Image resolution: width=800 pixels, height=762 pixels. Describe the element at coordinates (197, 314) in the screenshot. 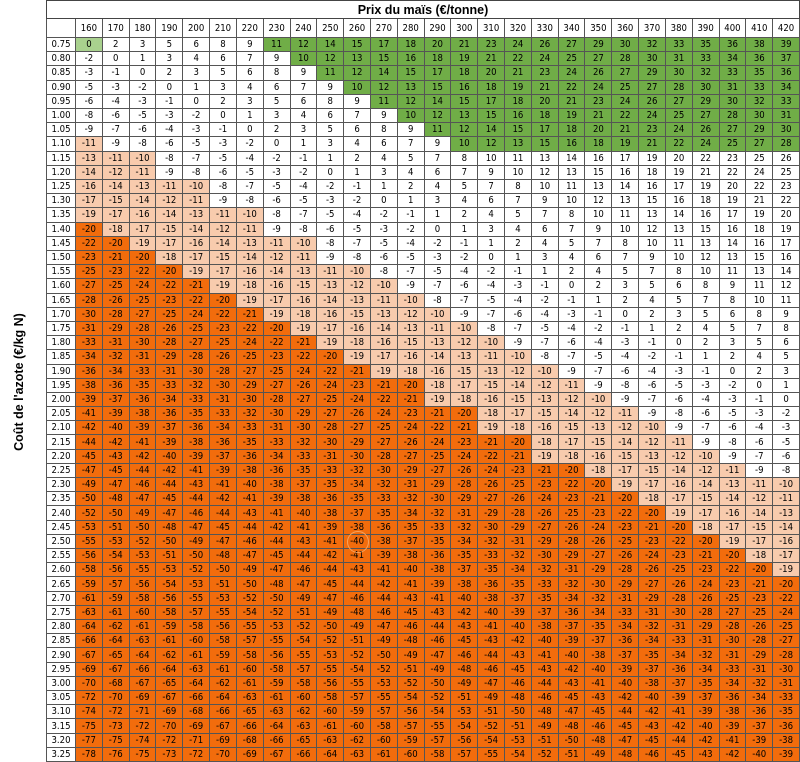

I see `heat-cell: -24` at that location.